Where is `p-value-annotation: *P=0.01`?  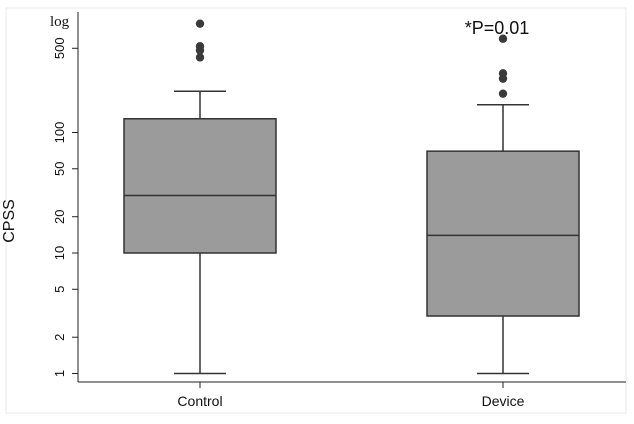
p-value-annotation: *P=0.01 is located at coordinates (497, 28).